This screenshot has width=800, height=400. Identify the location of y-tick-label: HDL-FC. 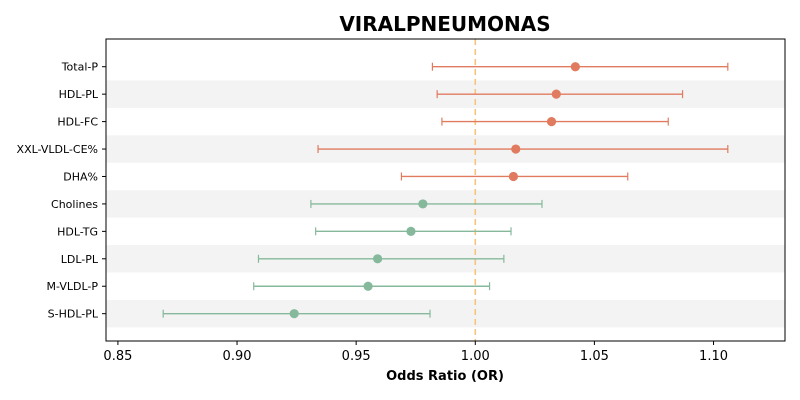
(77, 122).